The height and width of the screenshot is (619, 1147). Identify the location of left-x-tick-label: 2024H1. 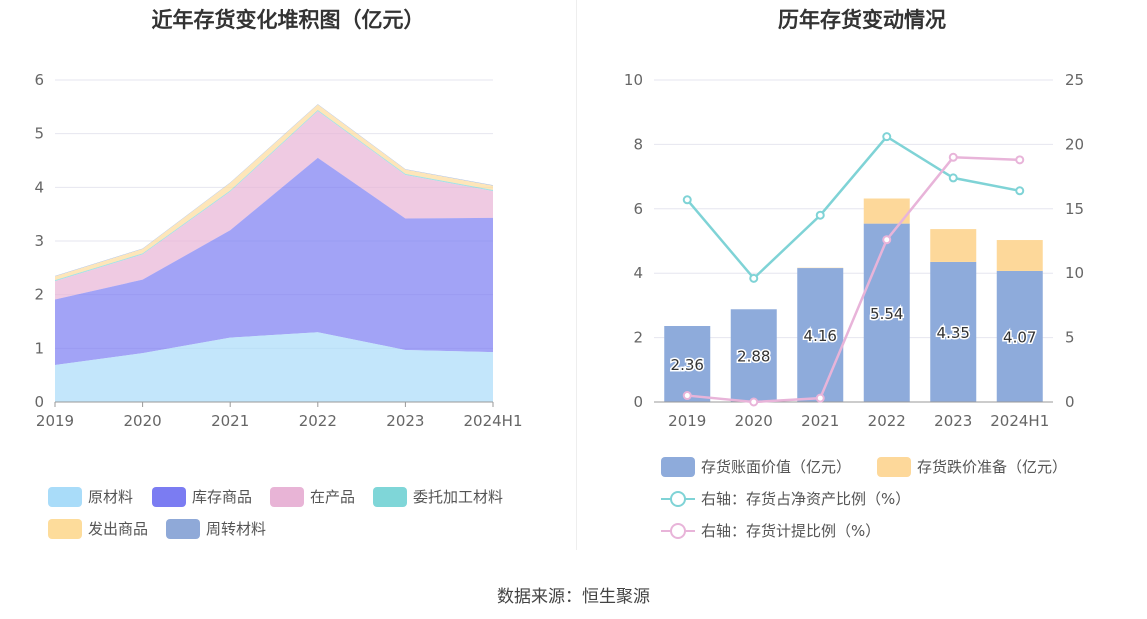
(493, 421).